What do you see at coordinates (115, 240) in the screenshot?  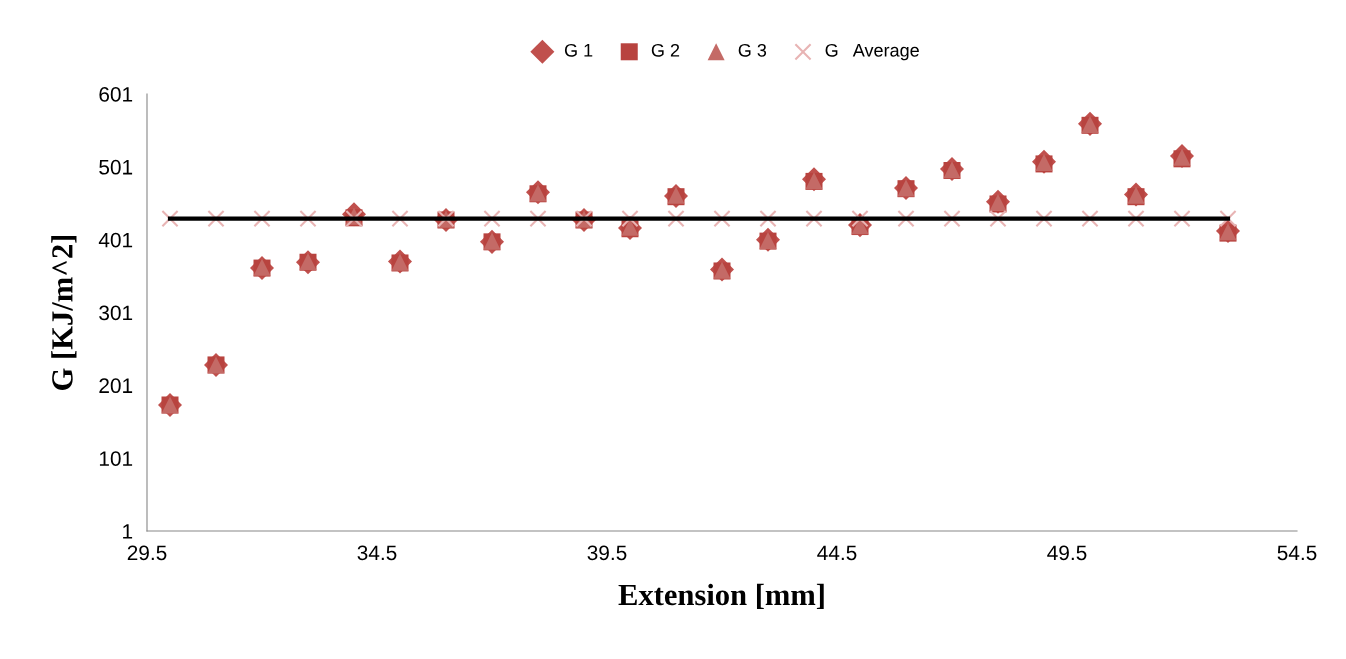 I see `y-tick-label: 401` at bounding box center [115, 240].